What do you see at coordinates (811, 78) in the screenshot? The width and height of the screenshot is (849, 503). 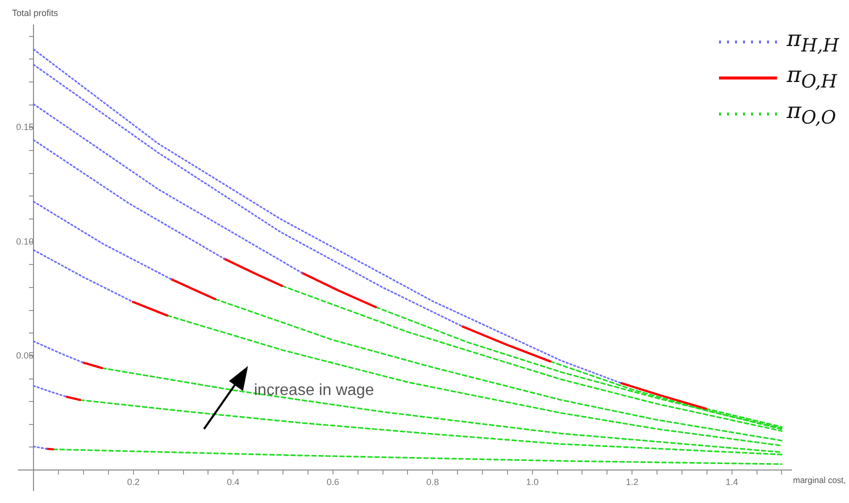 I see `legend-label: π$_{O,H}$` at bounding box center [811, 78].